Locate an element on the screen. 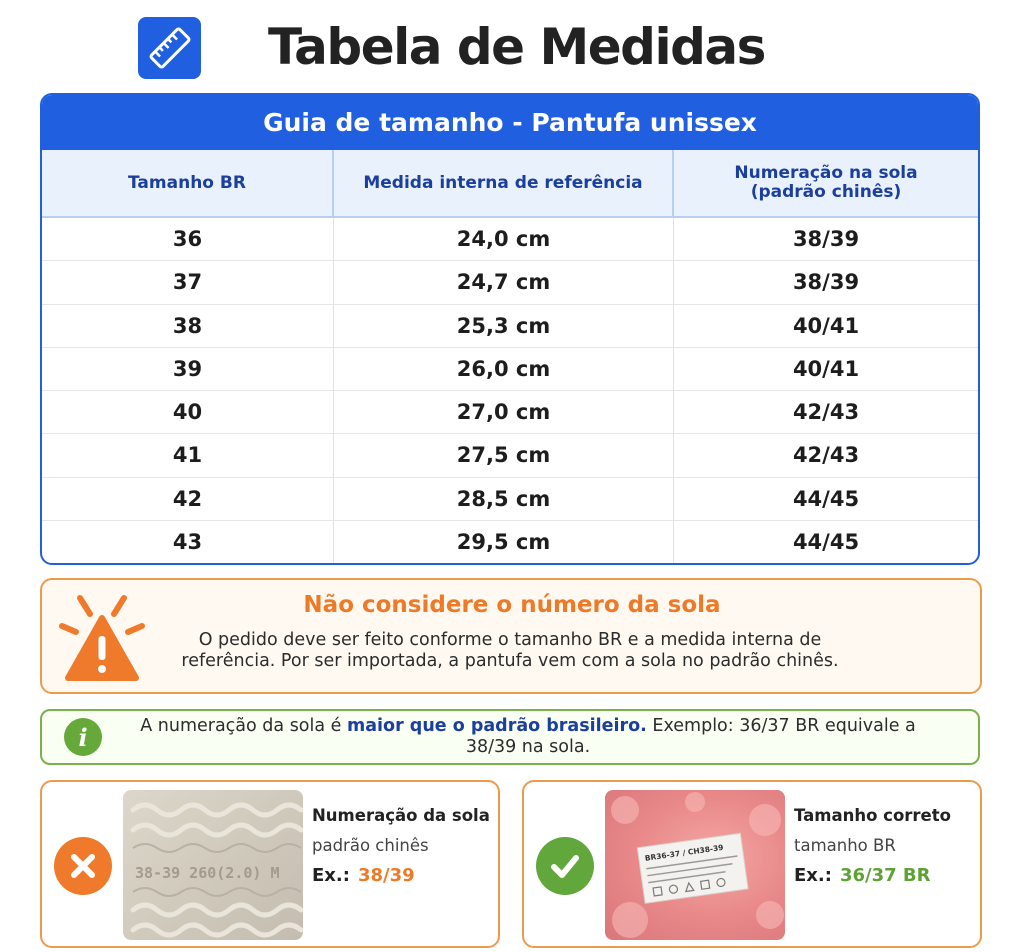 This screenshot has width=1024, height=952. cell-inner-measure: 27,0 cm is located at coordinates (504, 412).